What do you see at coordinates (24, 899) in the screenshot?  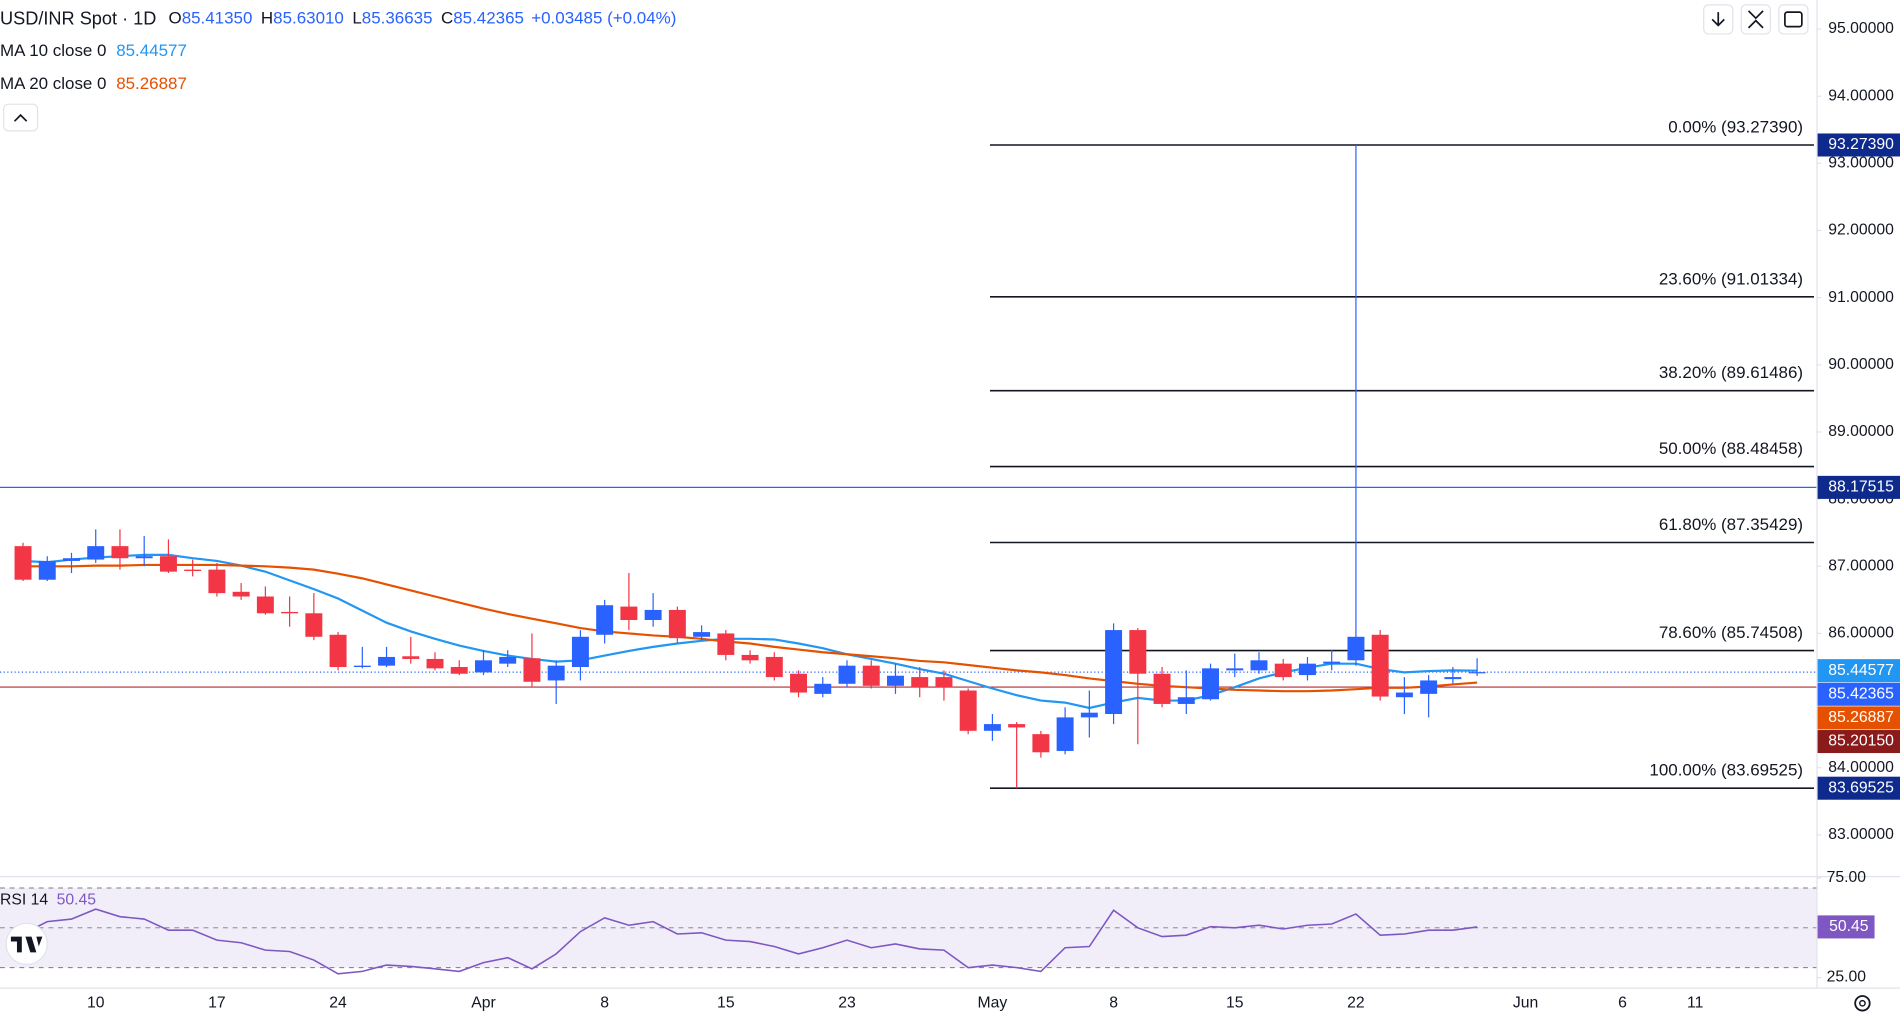 I see `rsi-legend-name: RSI 14` at bounding box center [24, 899].